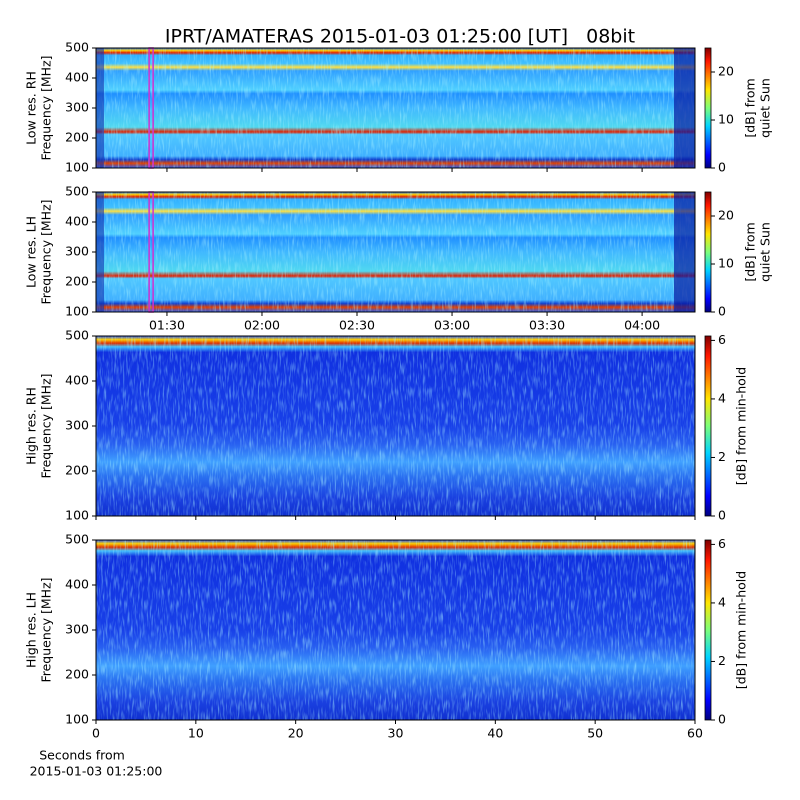 The width and height of the screenshot is (800, 800). I want to click on x-tick-label: 02:00, so click(262, 325).